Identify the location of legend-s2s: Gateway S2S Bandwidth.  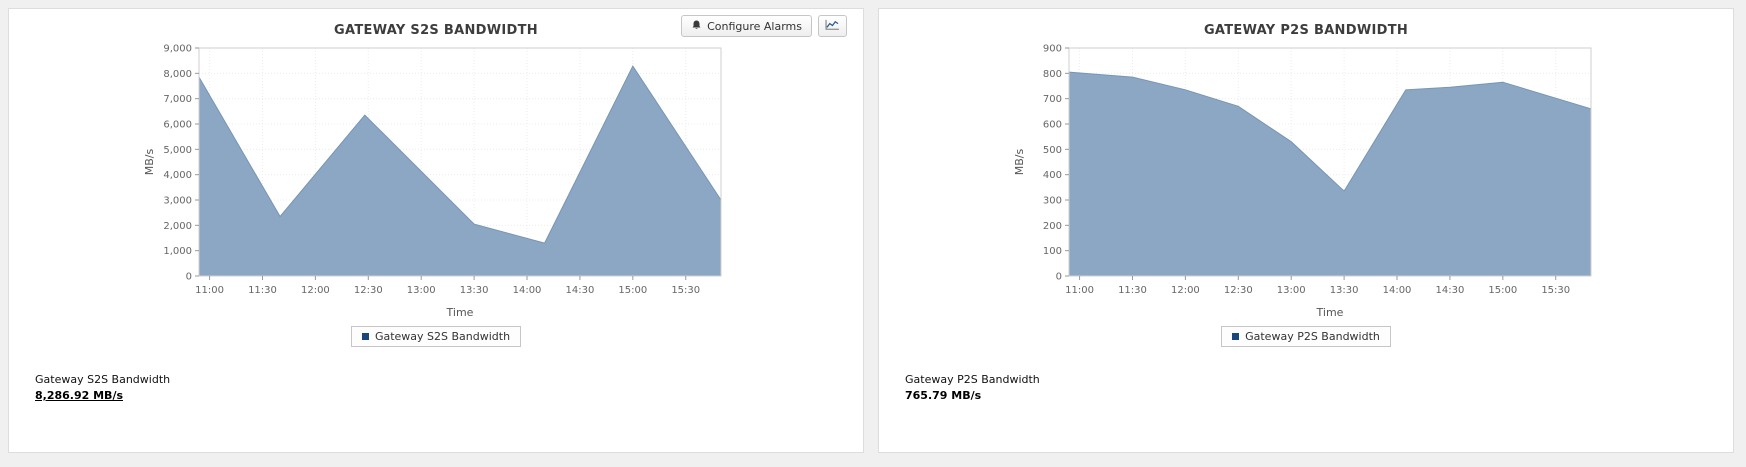
(436, 336).